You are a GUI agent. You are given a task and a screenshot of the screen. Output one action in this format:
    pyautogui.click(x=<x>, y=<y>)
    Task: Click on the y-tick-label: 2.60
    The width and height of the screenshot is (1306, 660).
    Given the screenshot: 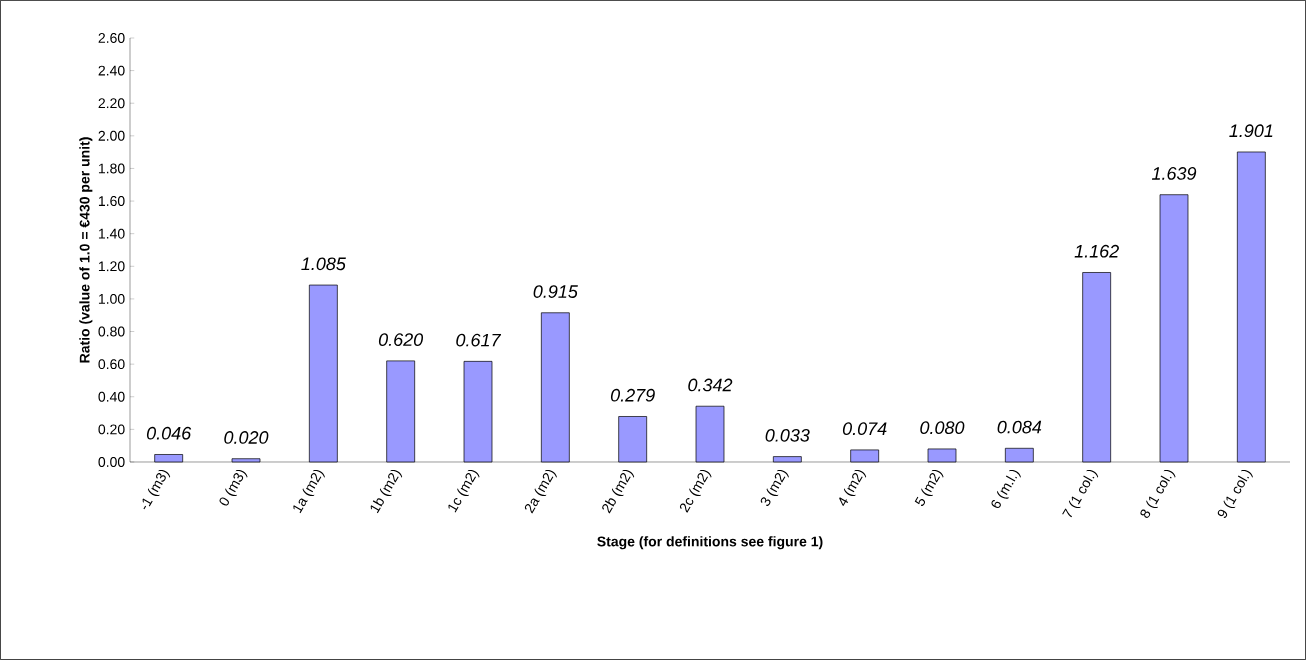 What is the action you would take?
    pyautogui.click(x=111, y=38)
    